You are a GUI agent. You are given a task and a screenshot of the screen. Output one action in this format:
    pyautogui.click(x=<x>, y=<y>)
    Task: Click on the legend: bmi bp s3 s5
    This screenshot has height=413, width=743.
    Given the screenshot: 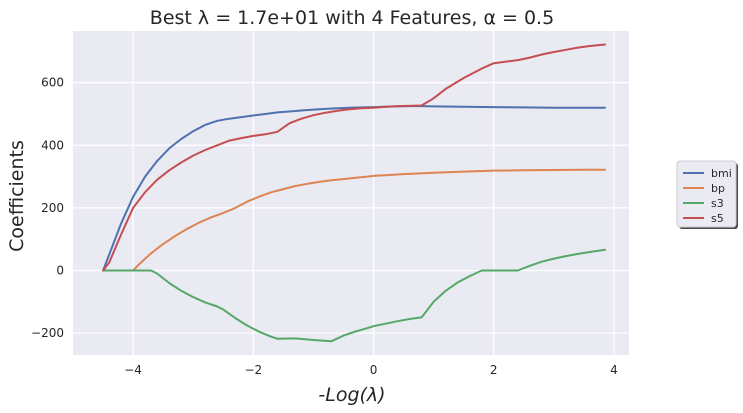 What is the action you would take?
    pyautogui.click(x=707, y=194)
    